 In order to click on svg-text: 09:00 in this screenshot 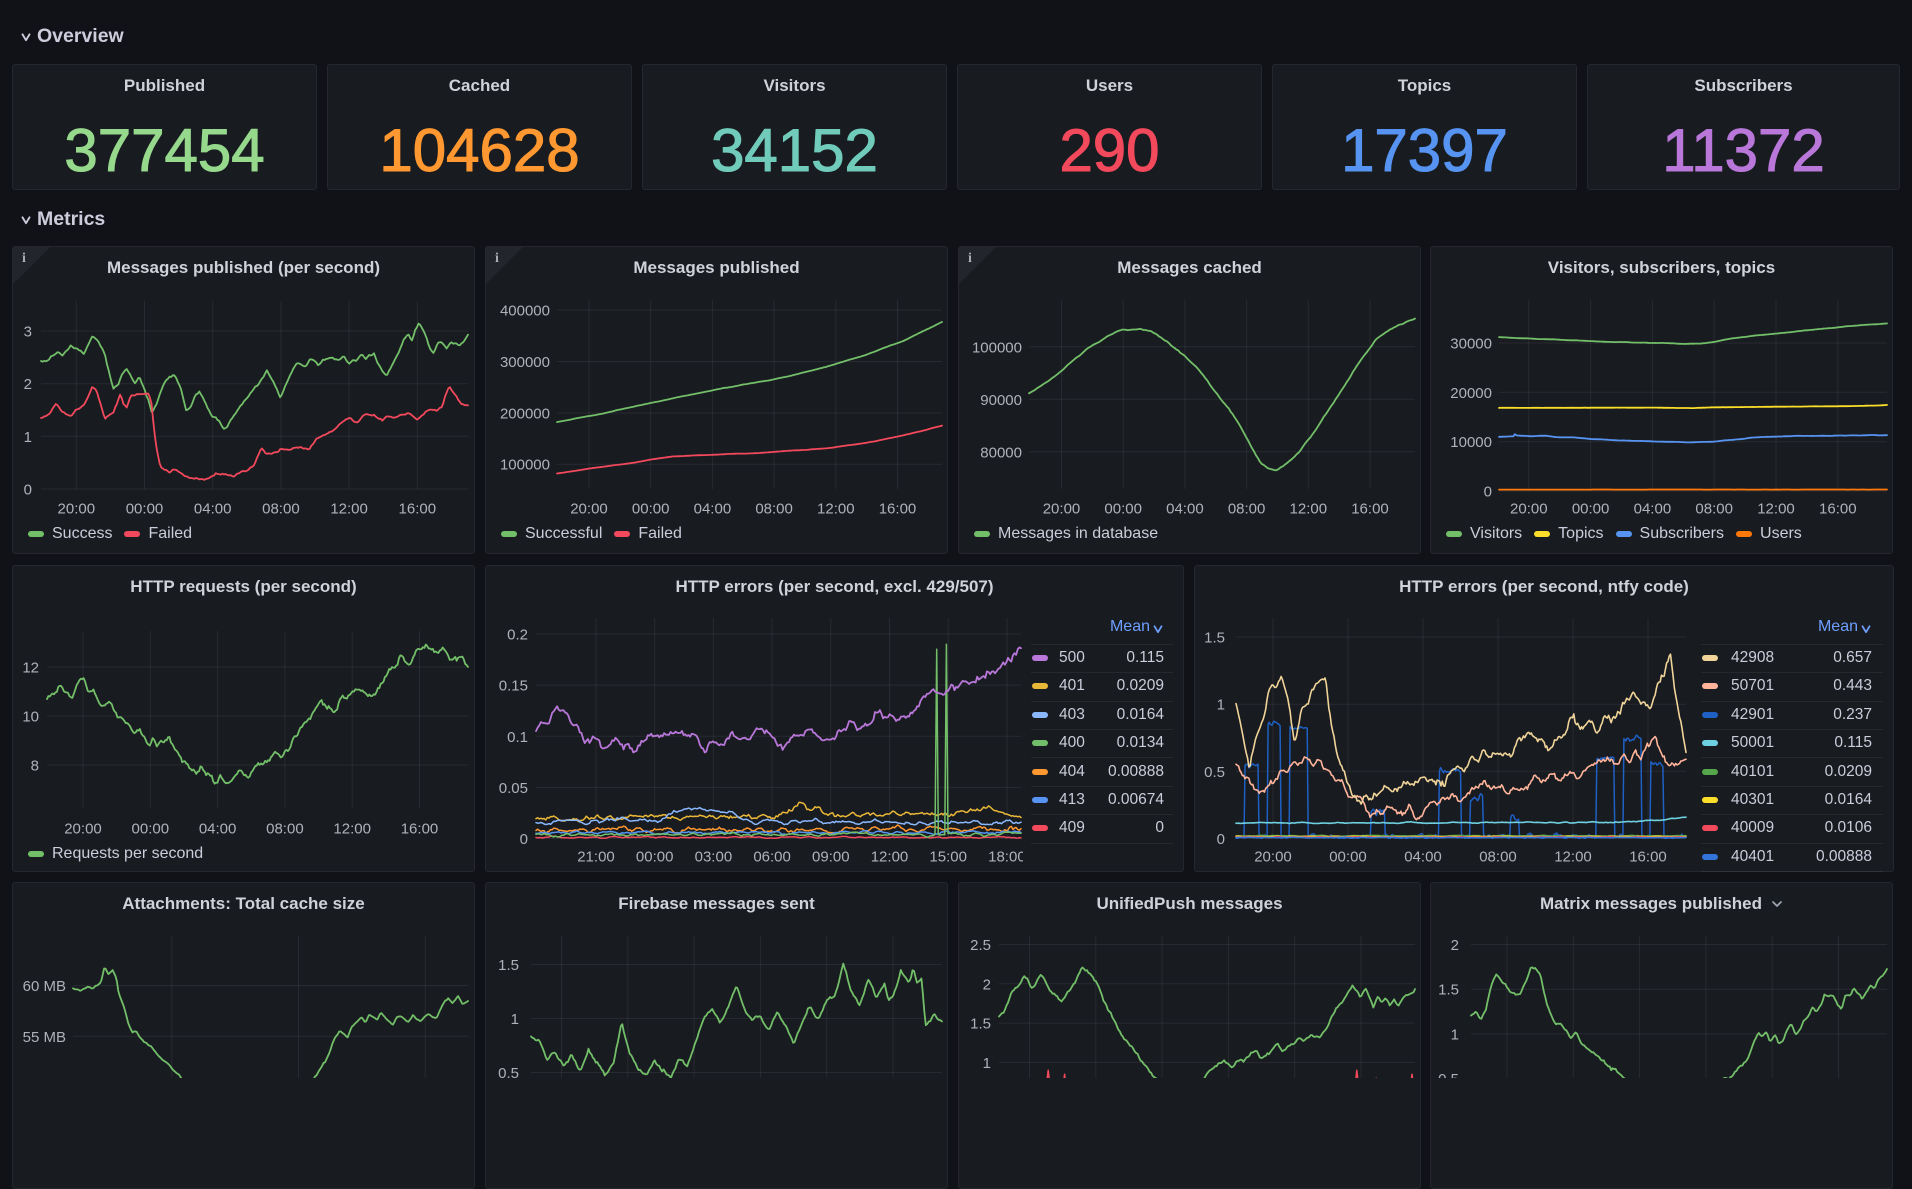, I will do `click(831, 857)`.